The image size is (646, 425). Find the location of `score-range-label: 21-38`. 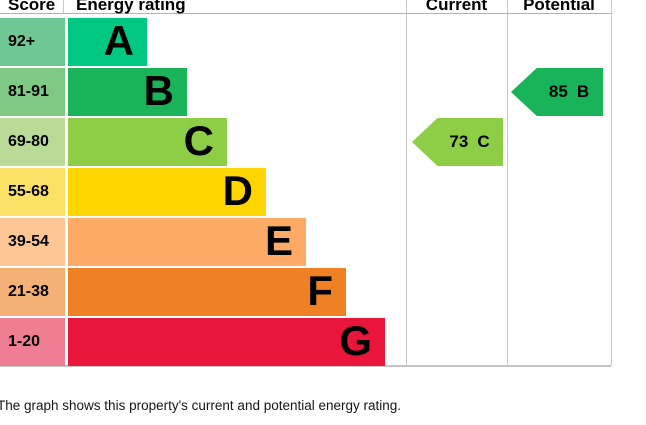

score-range-label: 21-38 is located at coordinates (28, 291).